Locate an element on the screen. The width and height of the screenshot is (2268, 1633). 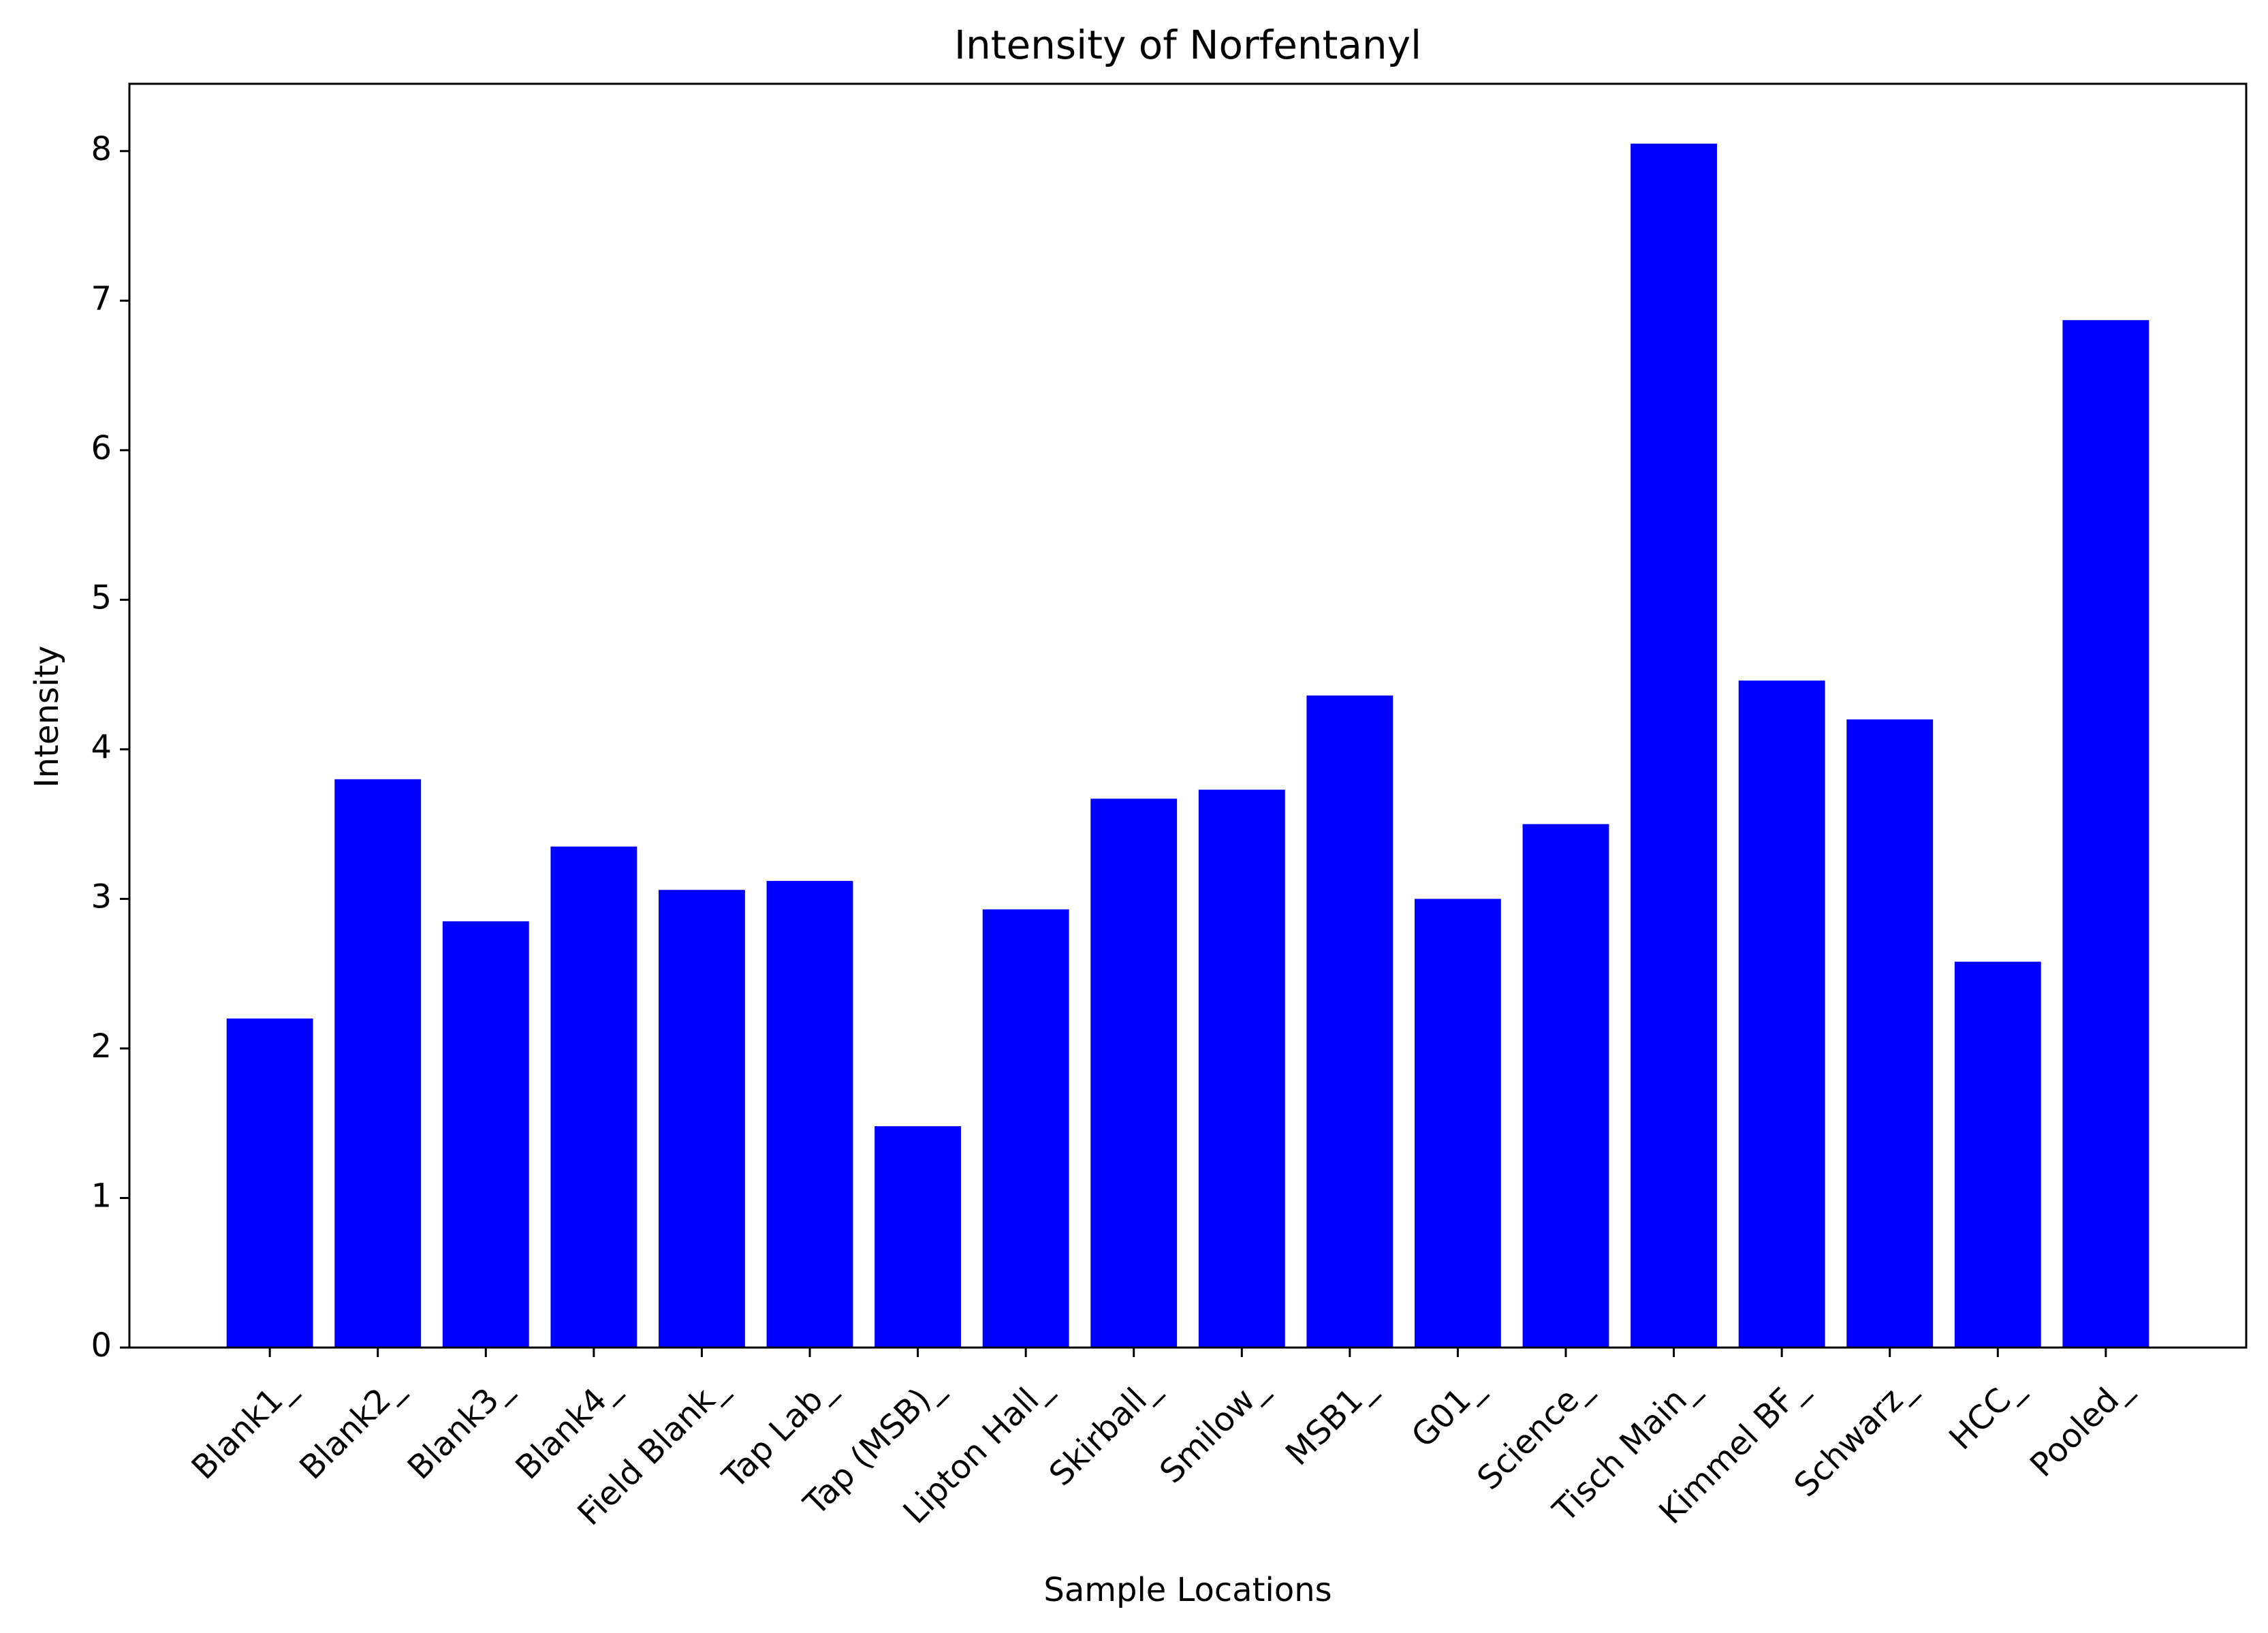
bar-blank4 is located at coordinates (593, 1097).